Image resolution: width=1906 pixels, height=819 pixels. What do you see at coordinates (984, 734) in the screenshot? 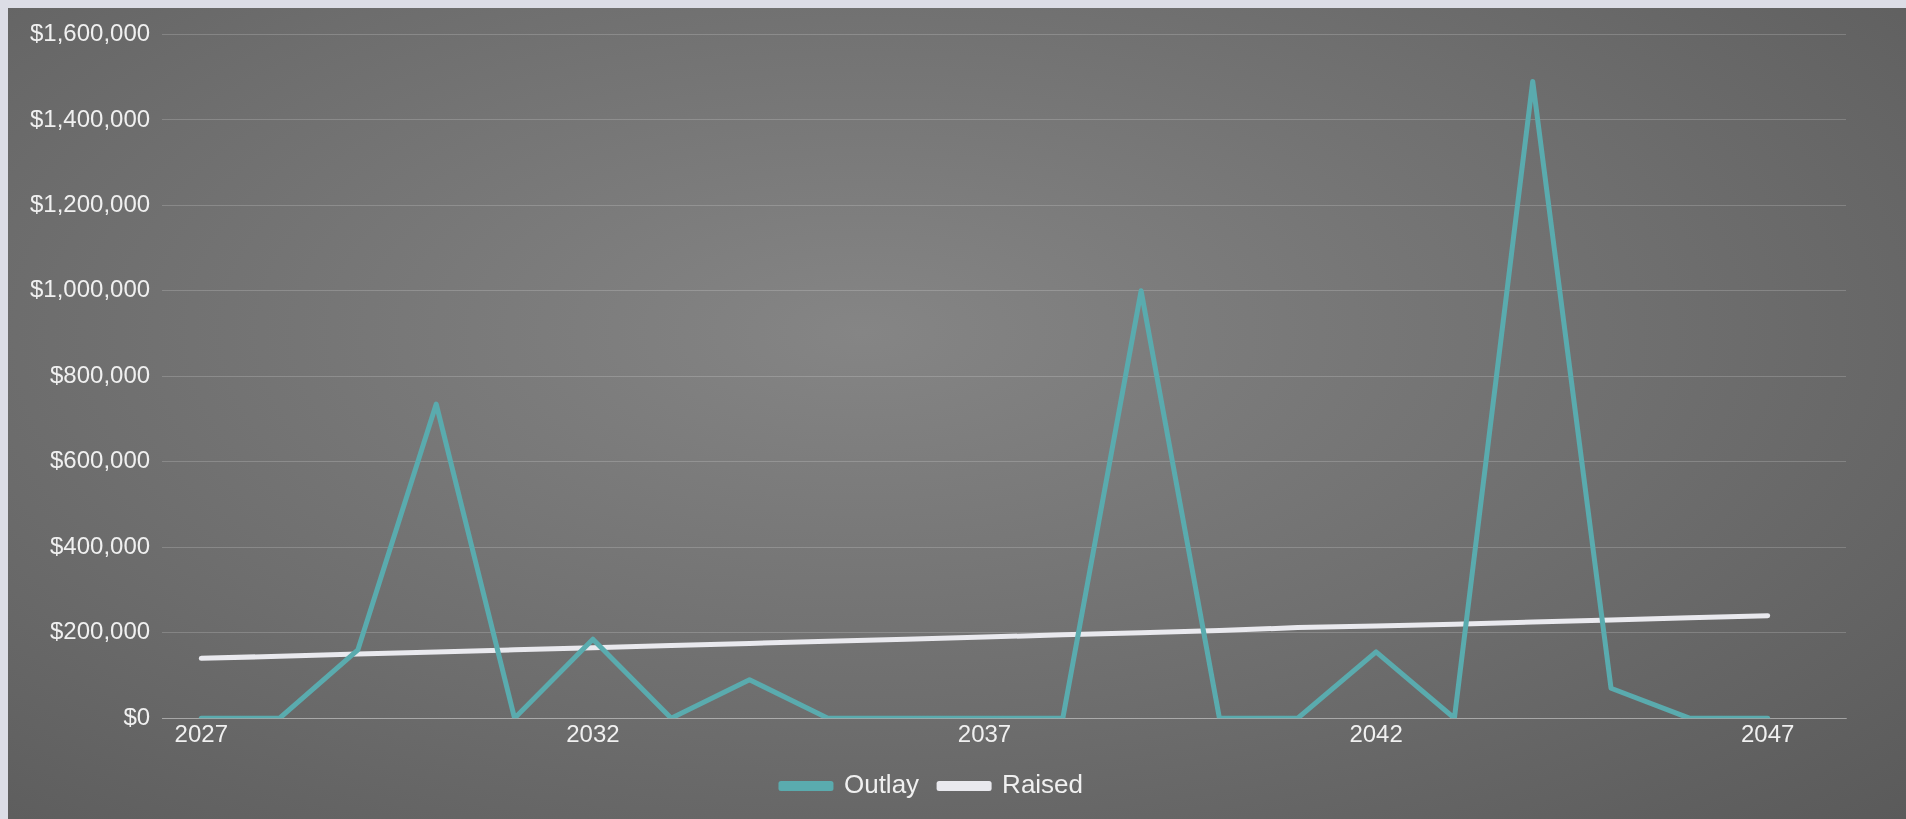
I see `x-tick-label: 2037` at bounding box center [984, 734].